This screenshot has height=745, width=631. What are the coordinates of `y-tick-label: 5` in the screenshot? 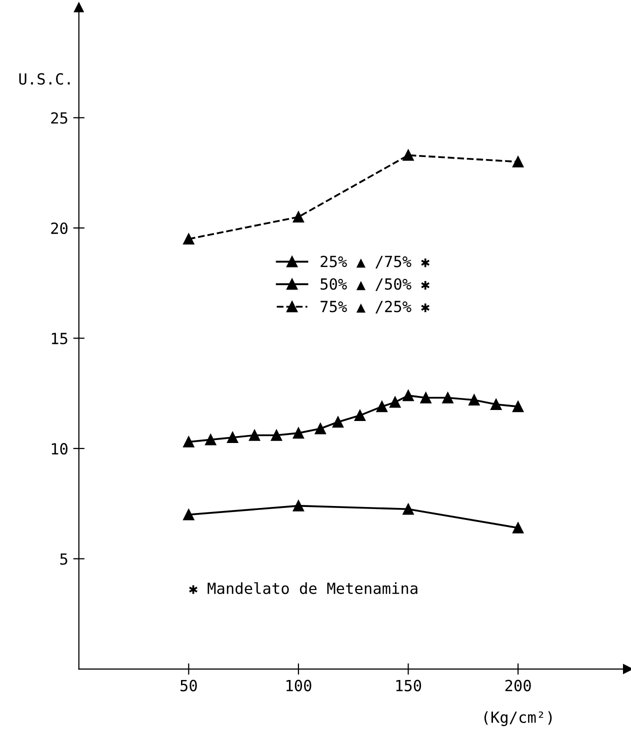 It's located at (64, 559).